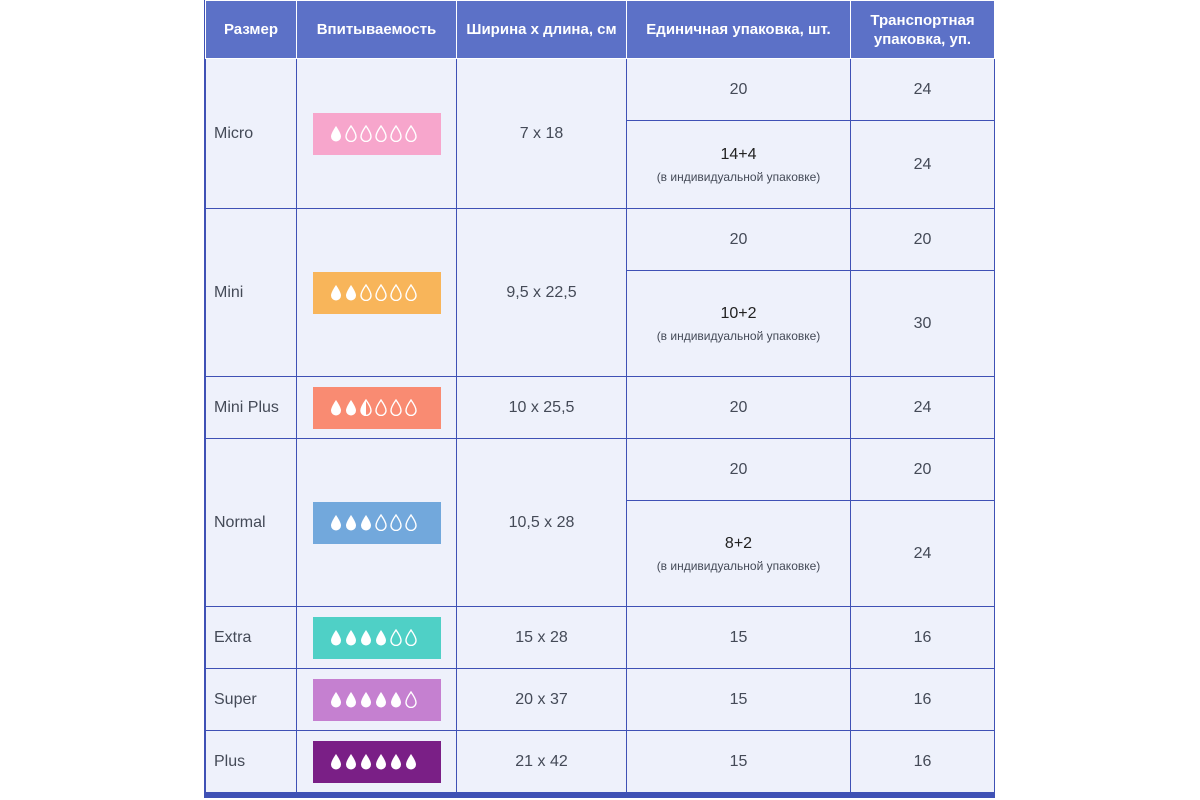 Image resolution: width=1200 pixels, height=800 pixels. I want to click on table-row: Micro 7 х 18 20 24, so click(600, 133).